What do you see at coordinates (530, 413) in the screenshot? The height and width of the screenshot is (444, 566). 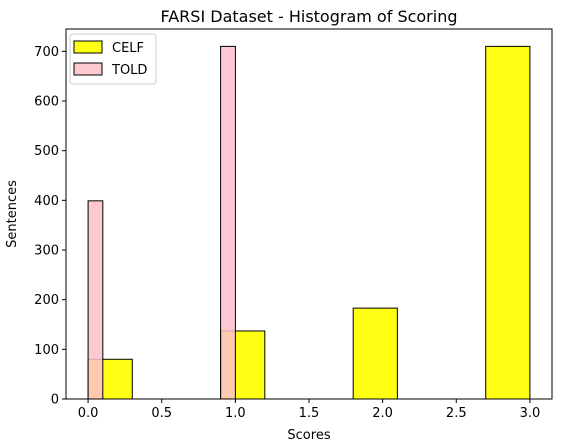 I see `x-tick-label: 3.0` at bounding box center [530, 413].